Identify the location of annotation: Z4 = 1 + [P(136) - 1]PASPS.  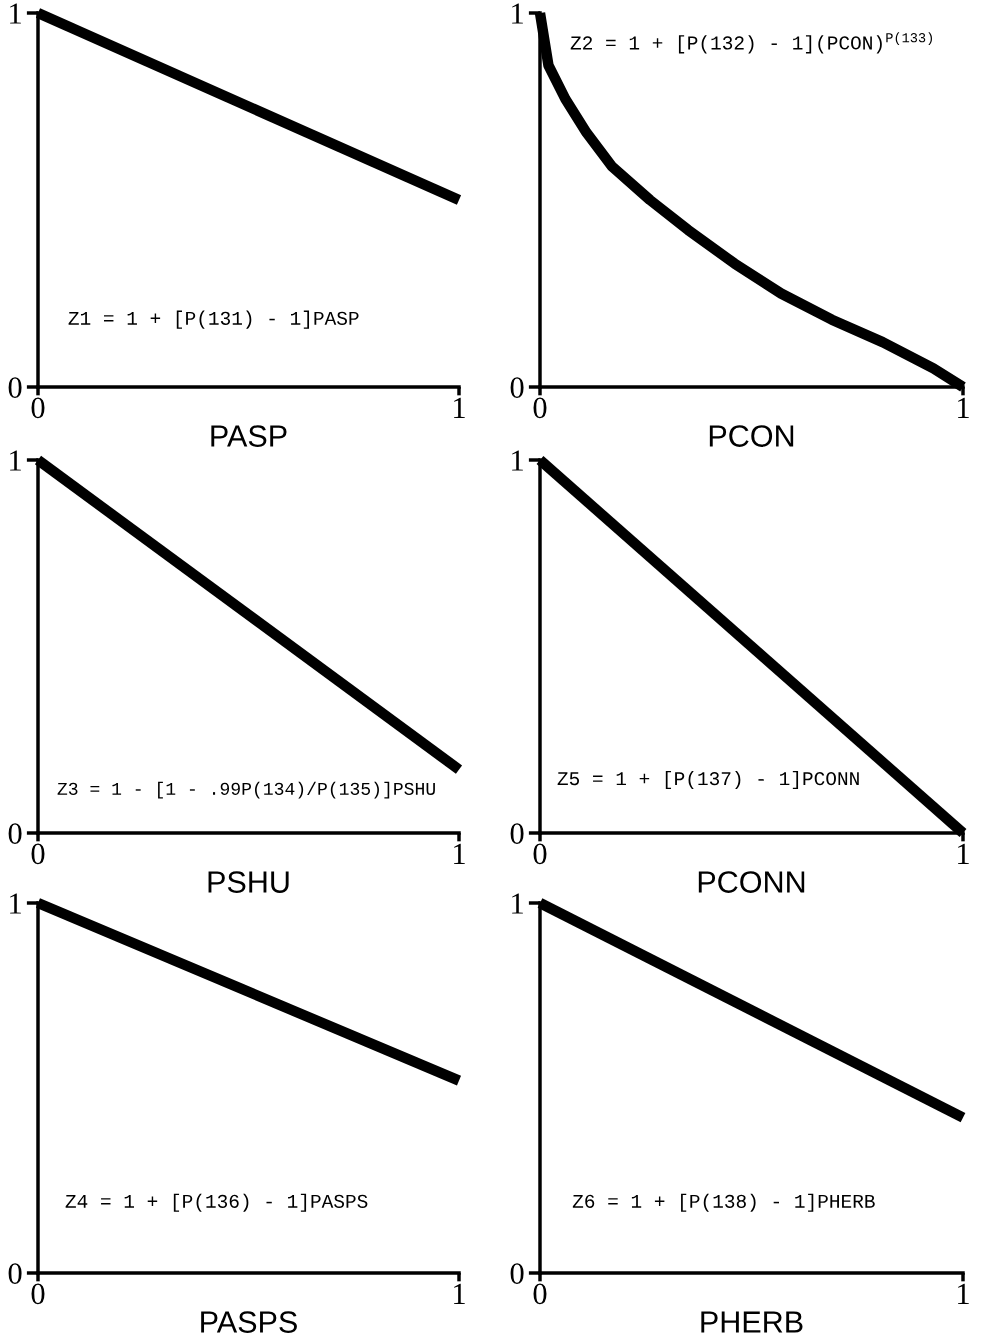
(216, 1202).